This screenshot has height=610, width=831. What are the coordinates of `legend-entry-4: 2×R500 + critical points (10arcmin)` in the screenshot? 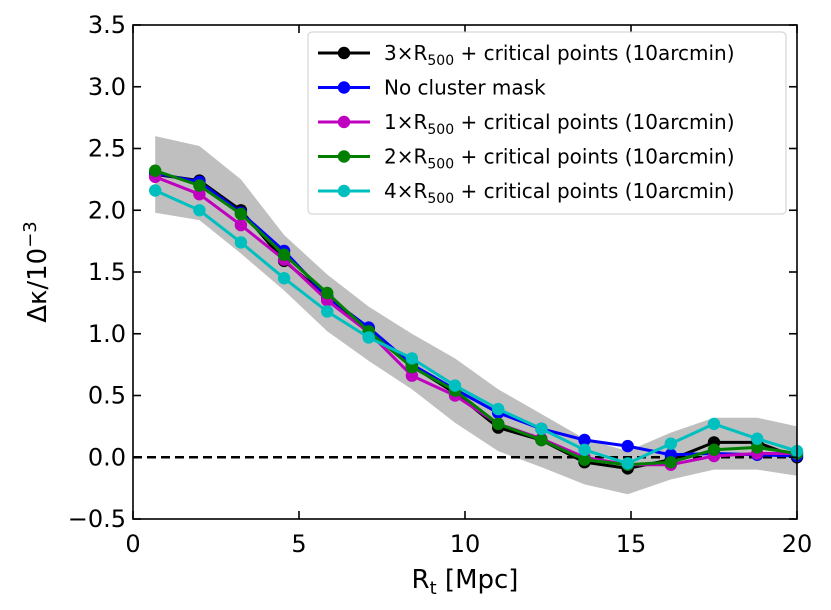 It's located at (526, 159).